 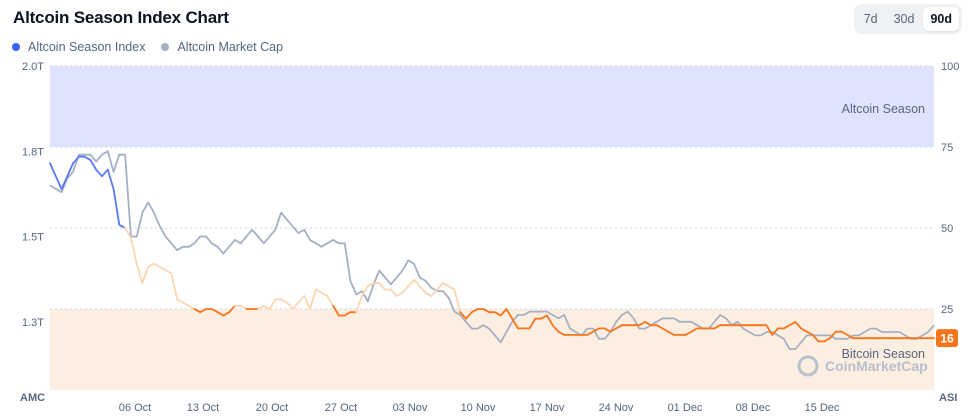 I want to click on right-axis-tick: 75, so click(x=947, y=148).